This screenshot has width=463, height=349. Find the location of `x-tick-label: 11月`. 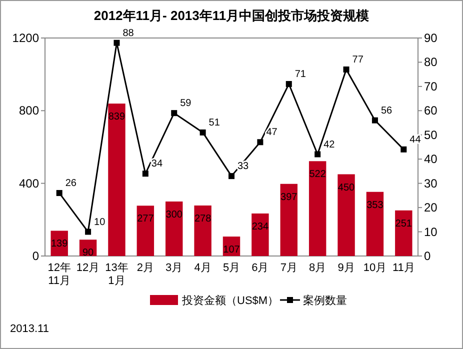

x-tick-label: 11月 is located at coordinates (403, 268).